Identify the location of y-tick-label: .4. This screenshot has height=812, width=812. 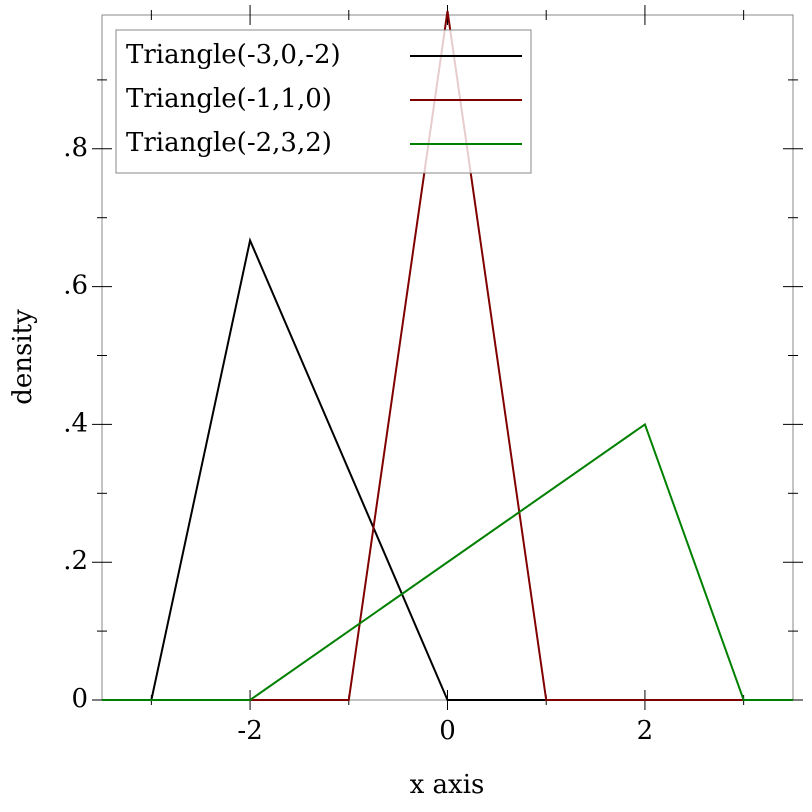
(75, 423).